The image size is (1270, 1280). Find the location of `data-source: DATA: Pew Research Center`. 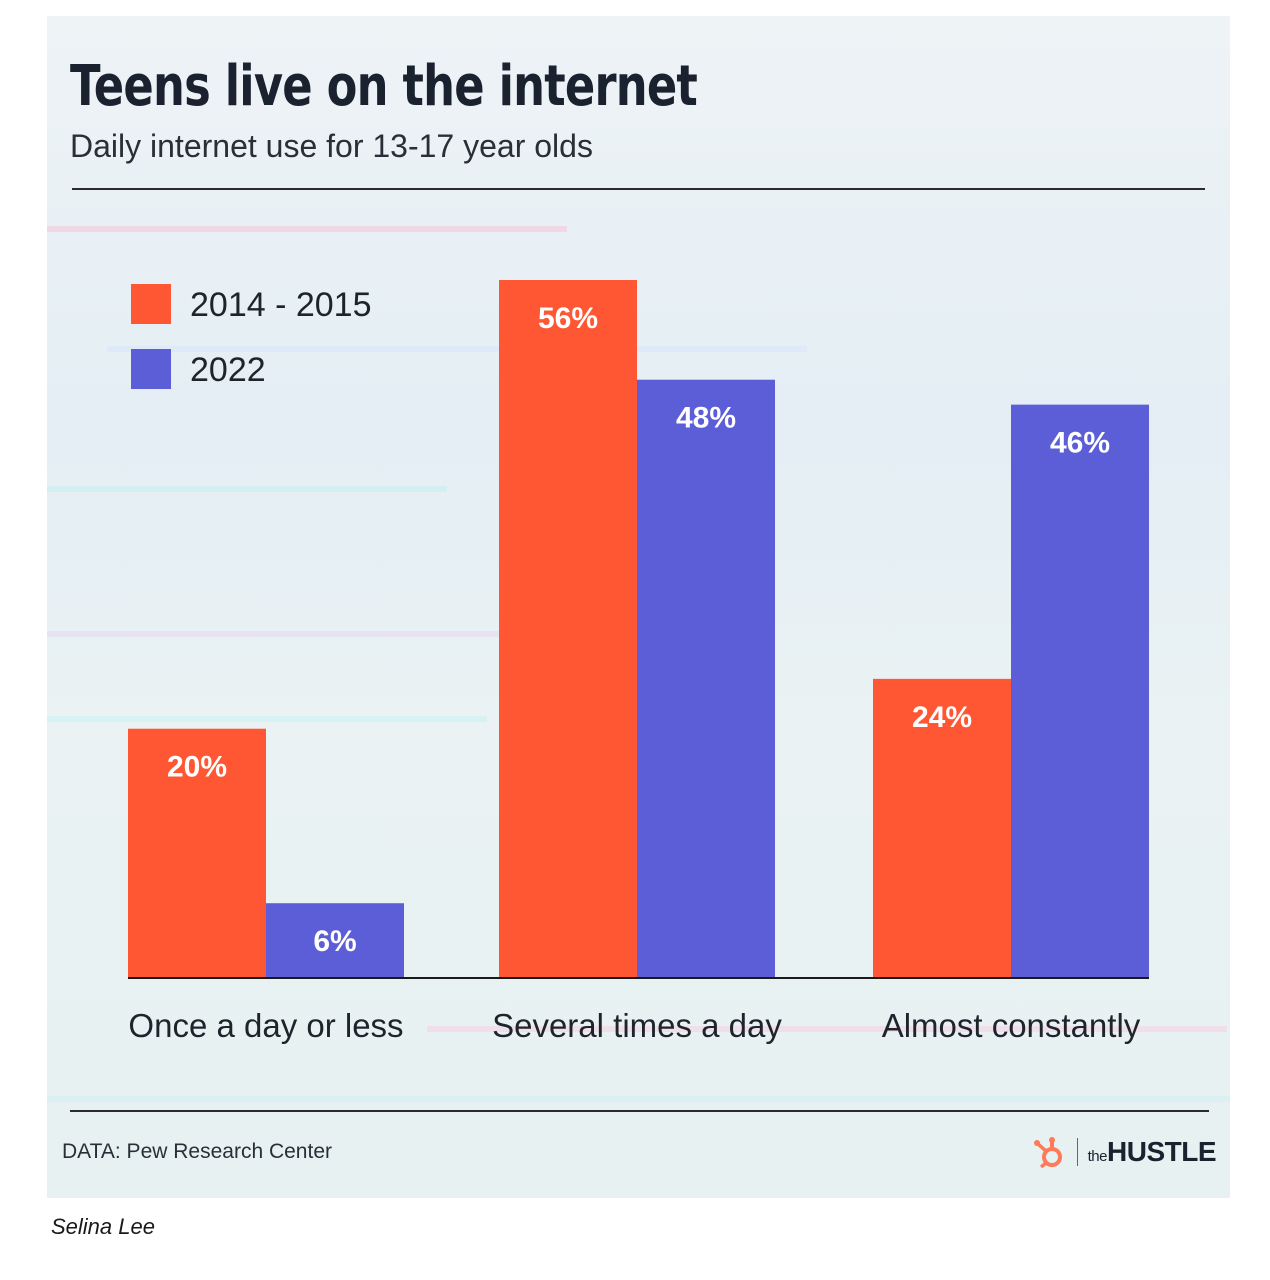

data-source: DATA: Pew Research Center is located at coordinates (197, 1151).